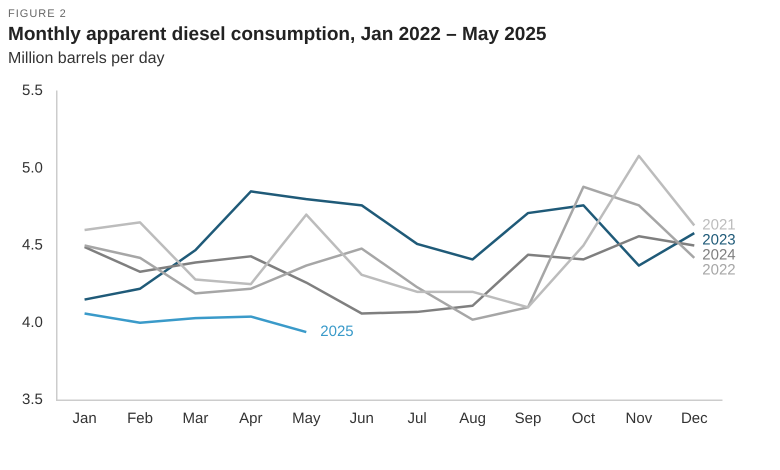  I want to click on x-tick-label: Oct, so click(584, 419).